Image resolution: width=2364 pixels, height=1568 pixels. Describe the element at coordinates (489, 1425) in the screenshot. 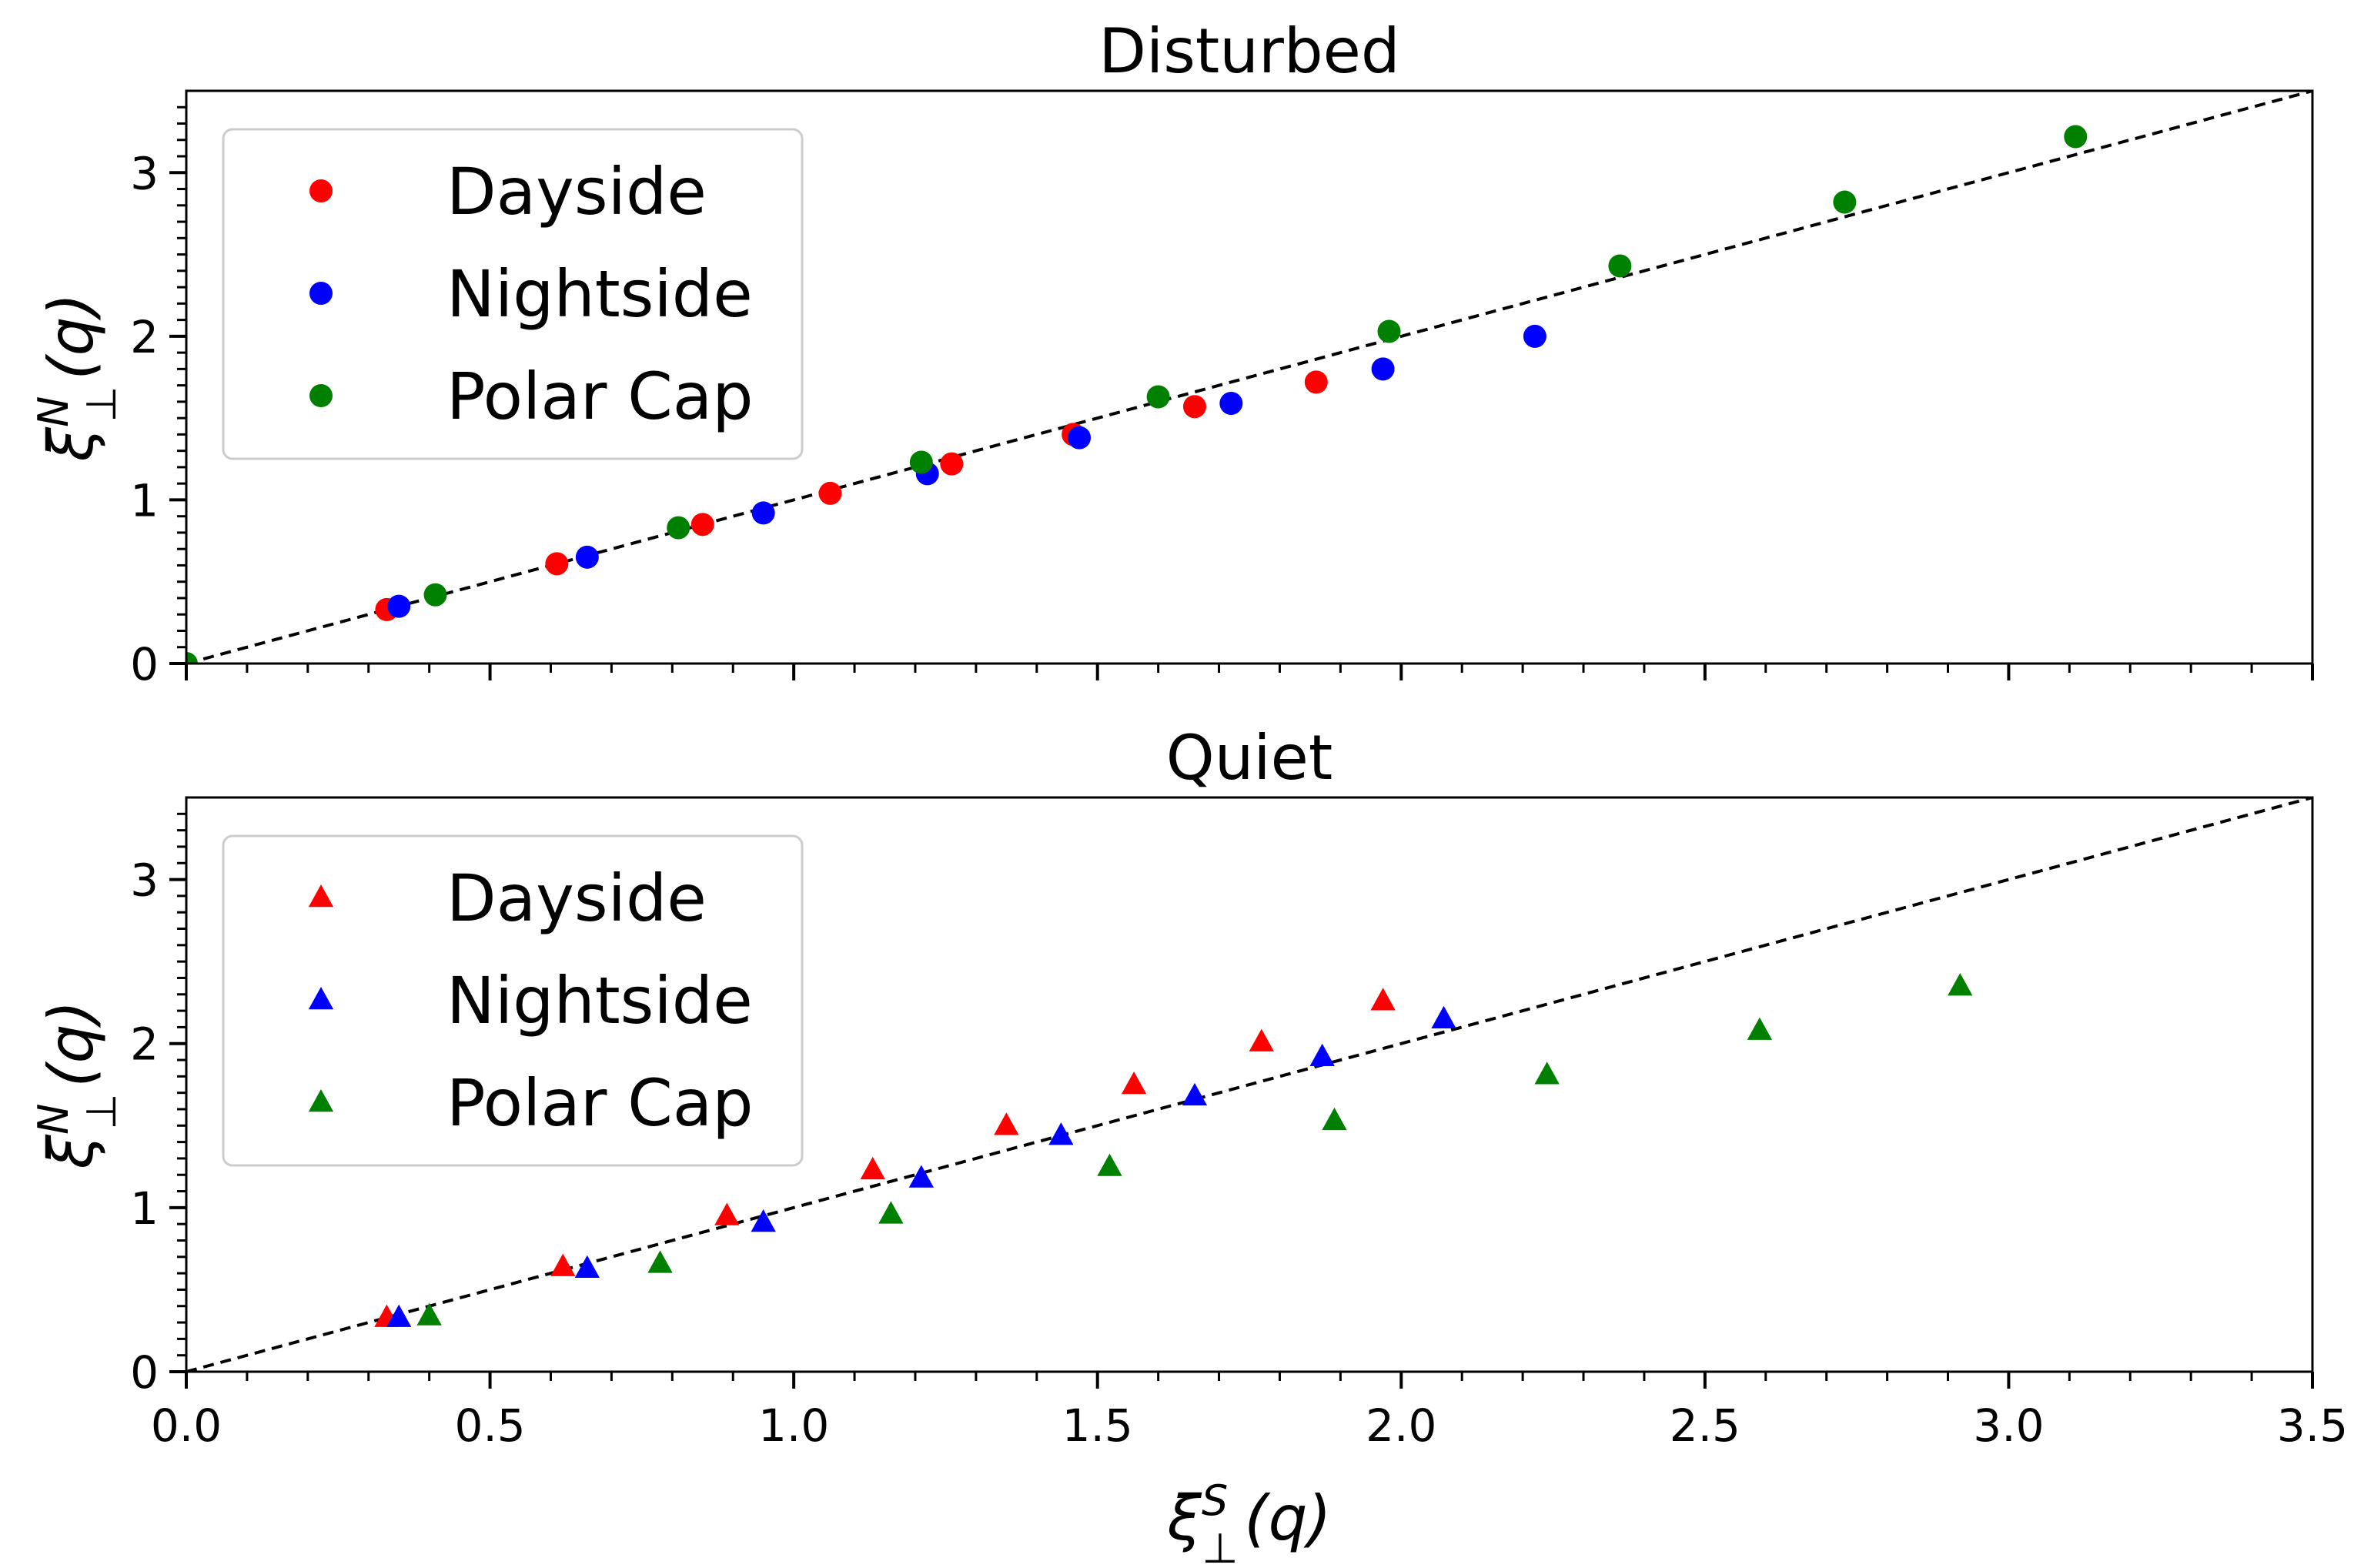

I see `x-tick-label: 0.5` at that location.